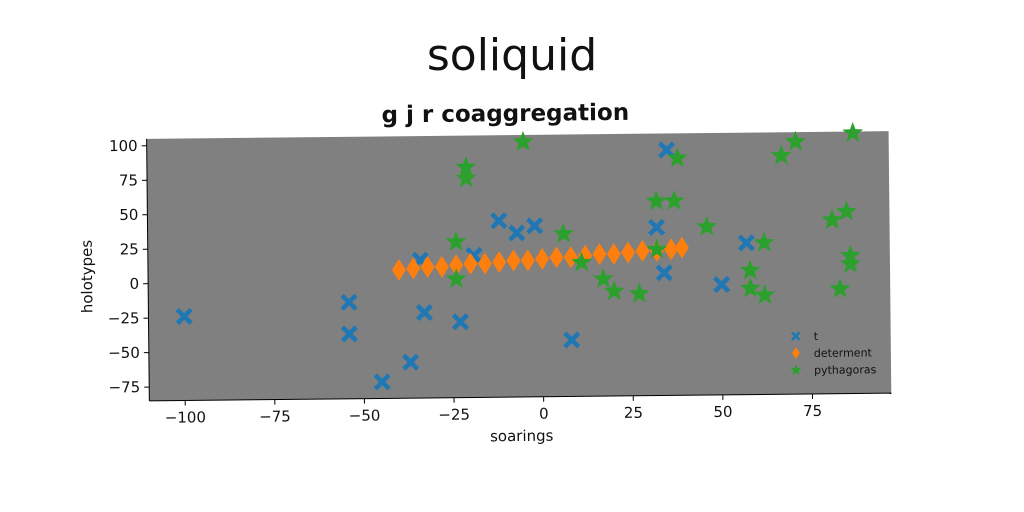 This screenshot has height=512, width=1024. Describe the element at coordinates (633, 413) in the screenshot. I see `x-tick-label: 25` at that location.